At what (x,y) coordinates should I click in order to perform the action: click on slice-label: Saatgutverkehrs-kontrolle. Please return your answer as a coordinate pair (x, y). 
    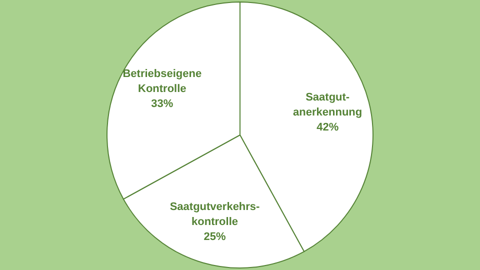
    Looking at the image, I should click on (215, 214).